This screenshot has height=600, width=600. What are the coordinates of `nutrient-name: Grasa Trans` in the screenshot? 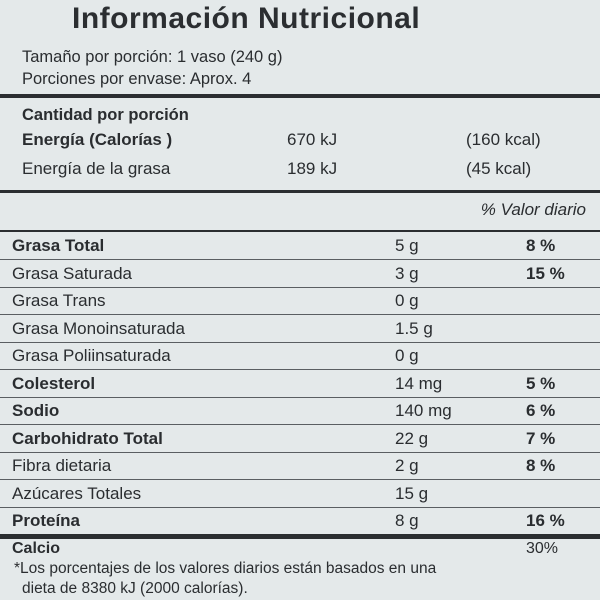 It's located at (59, 300).